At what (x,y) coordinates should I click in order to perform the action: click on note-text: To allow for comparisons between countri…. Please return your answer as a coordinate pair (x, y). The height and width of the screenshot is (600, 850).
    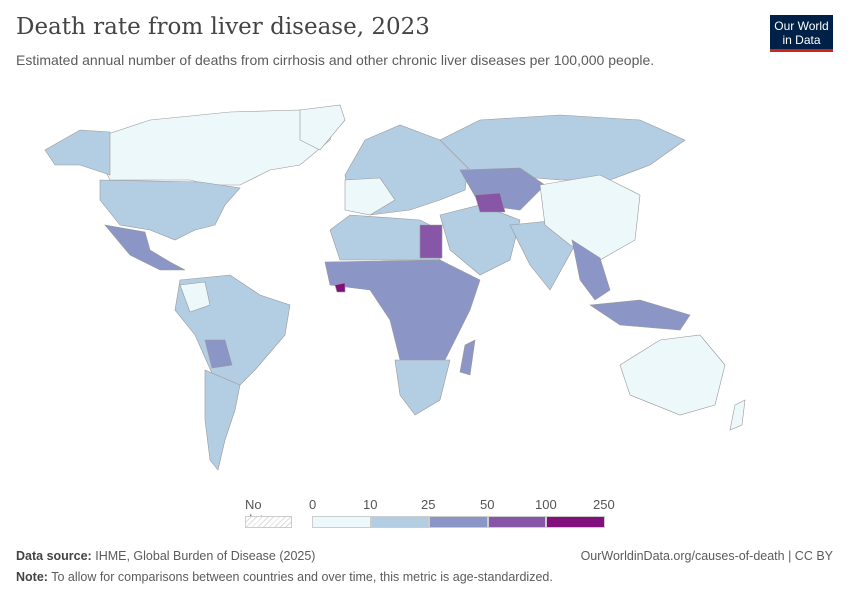
    Looking at the image, I should click on (302, 577).